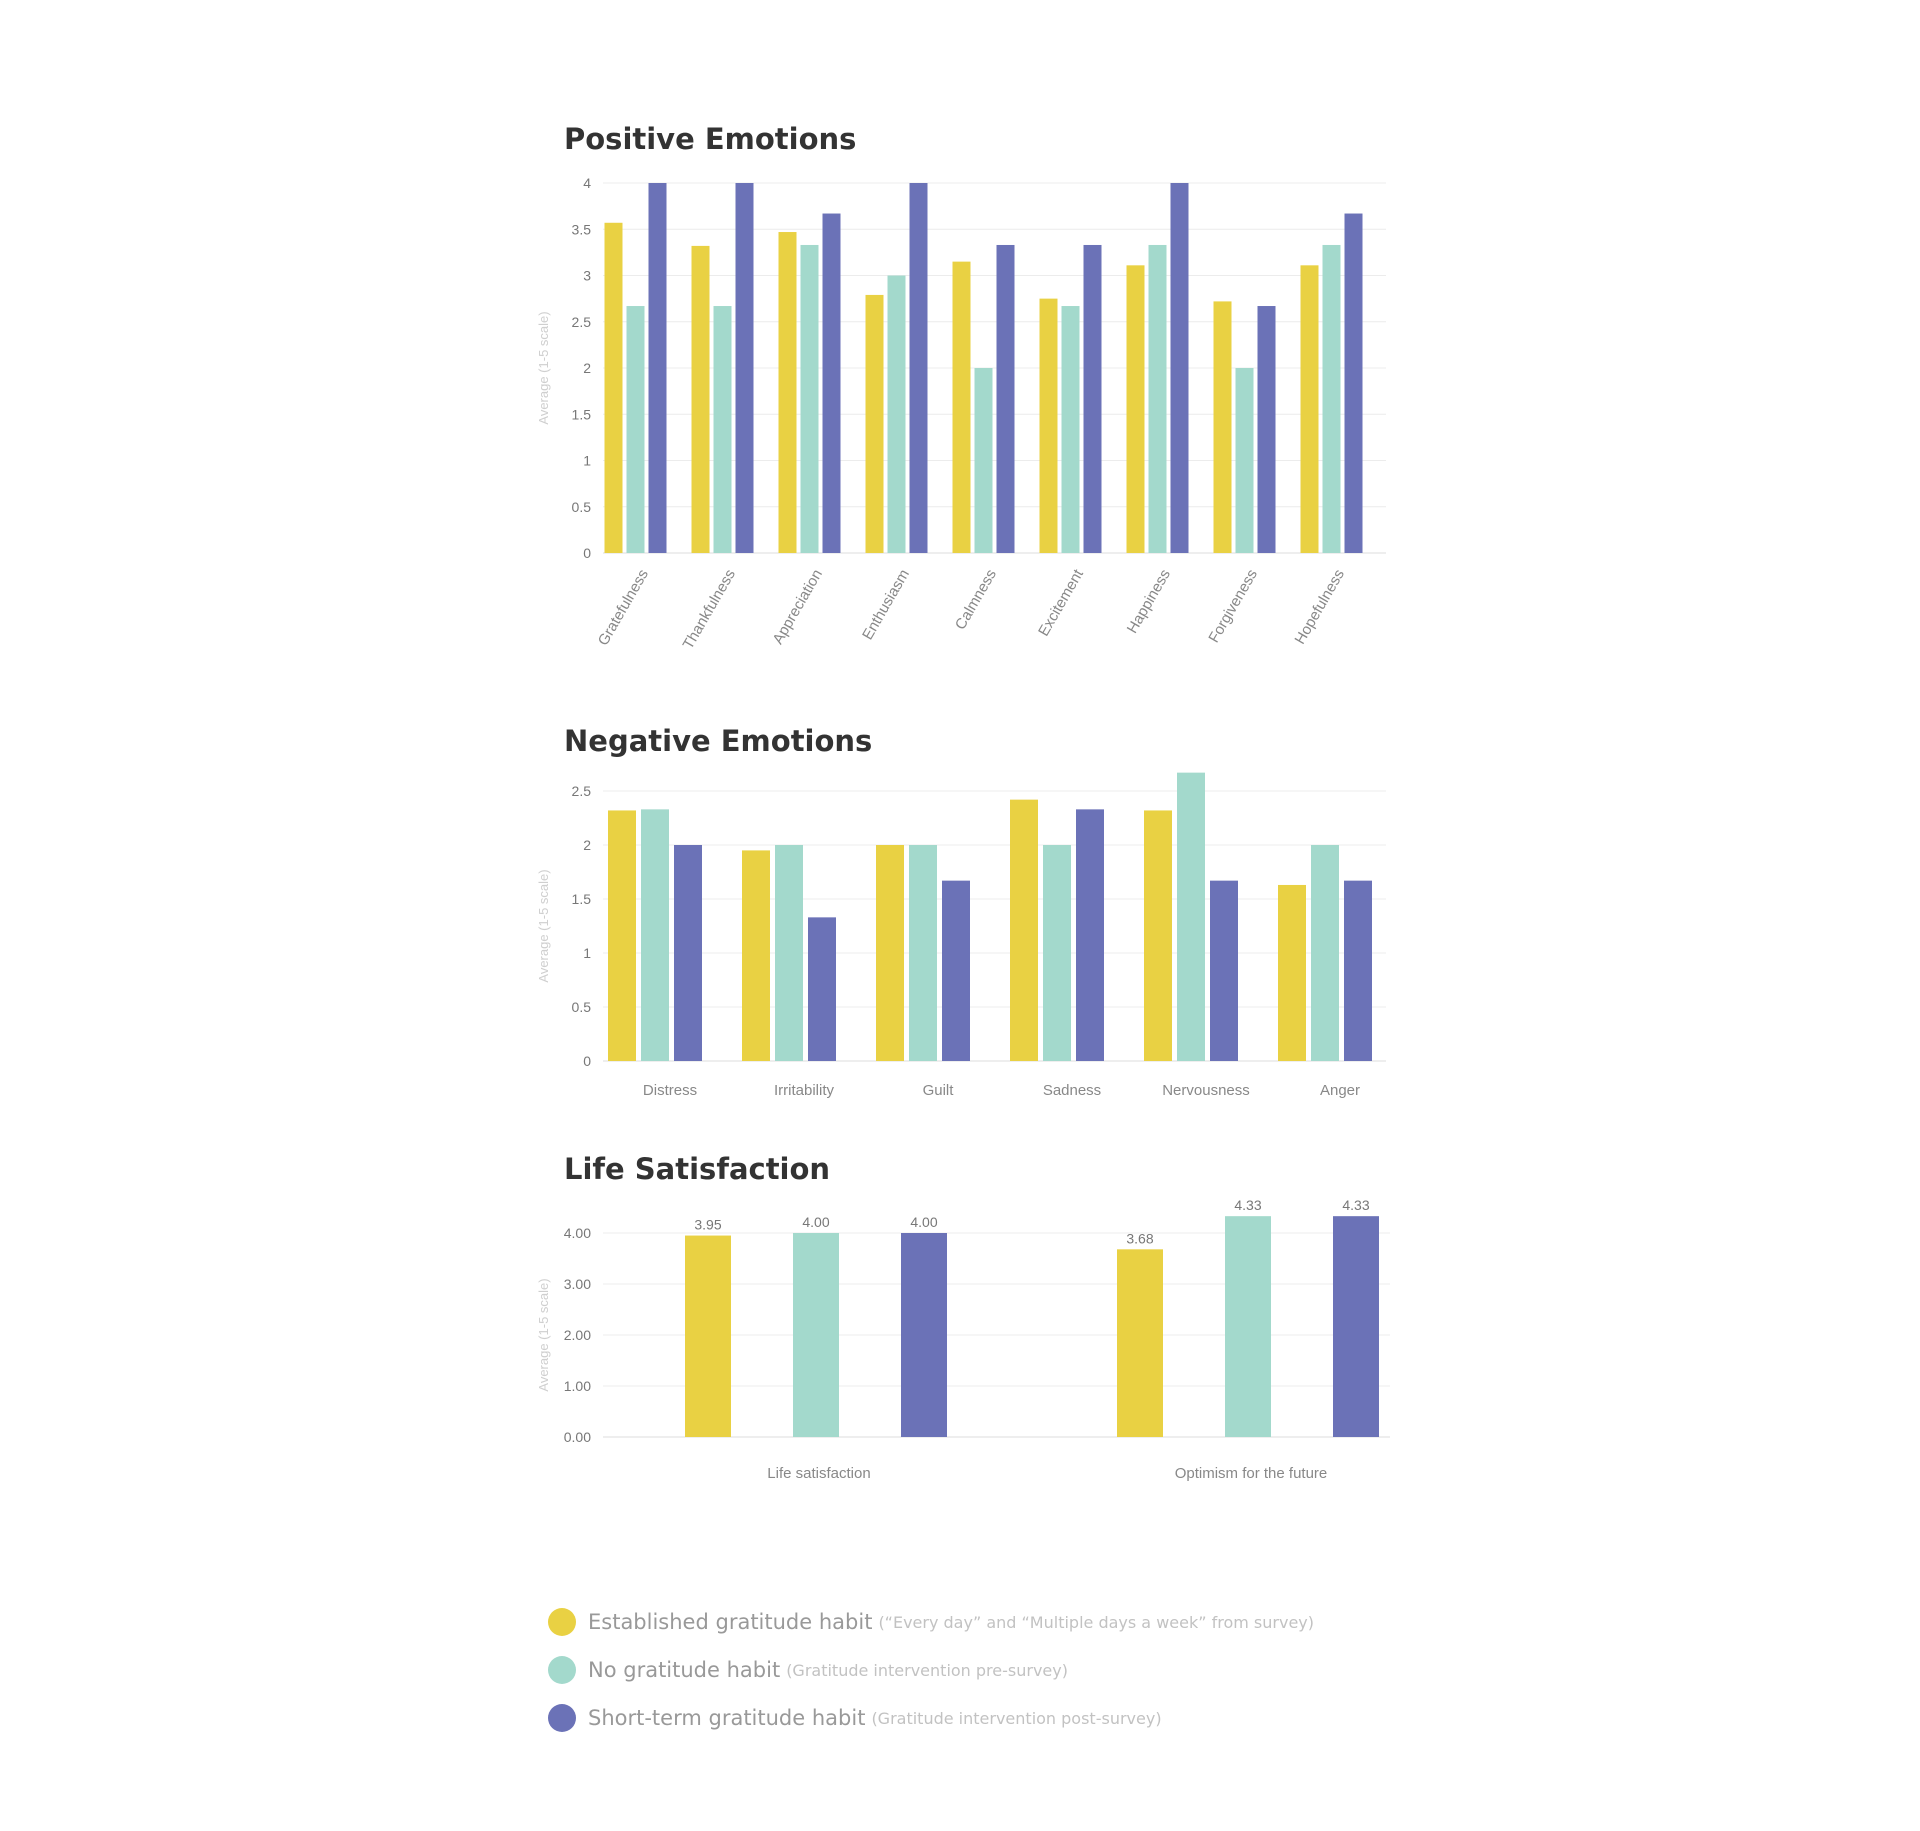  I want to click on legend-label: Established gratitude habit, so click(730, 1622).